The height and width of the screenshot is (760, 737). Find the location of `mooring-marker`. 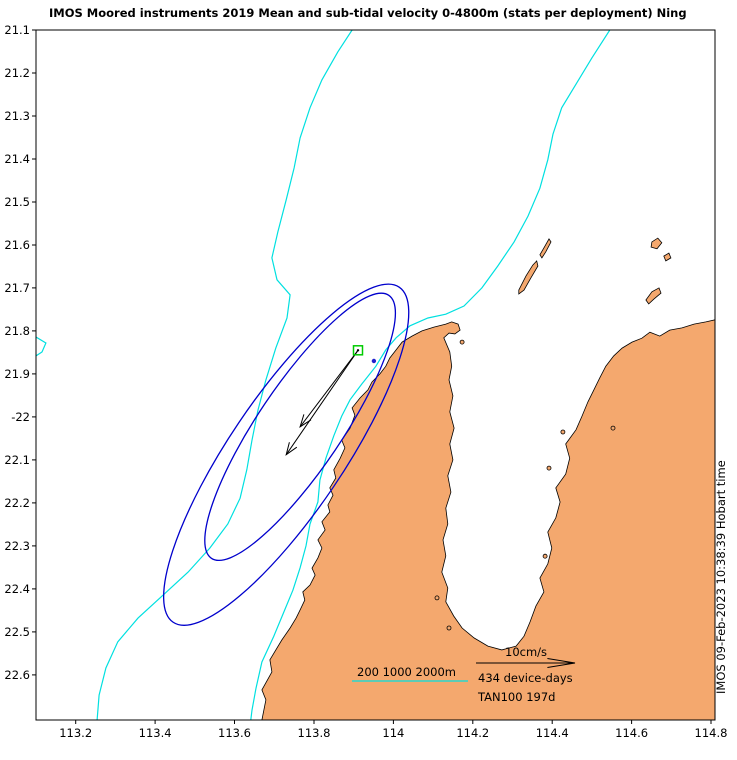

mooring-marker is located at coordinates (358, 350).